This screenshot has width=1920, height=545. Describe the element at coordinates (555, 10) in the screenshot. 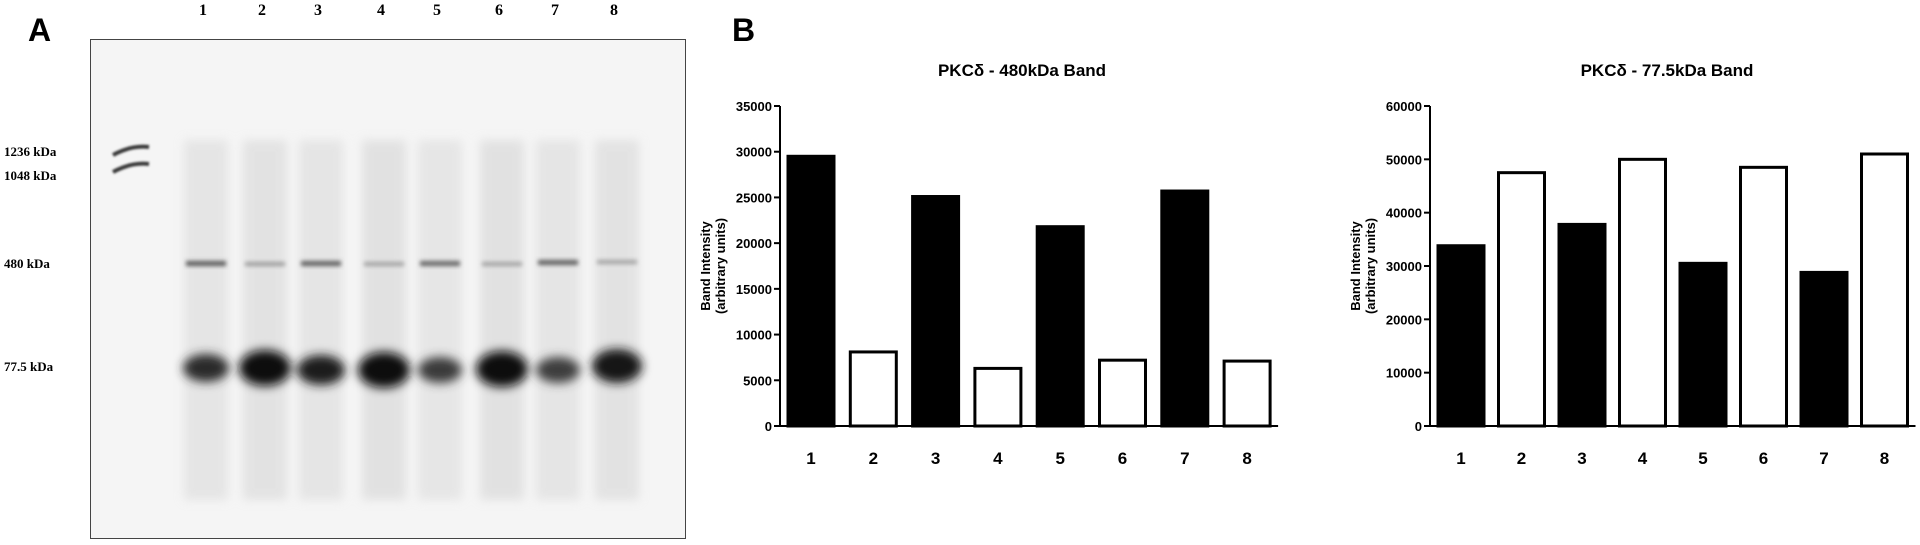

I see `lane-label-7: 7` at that location.